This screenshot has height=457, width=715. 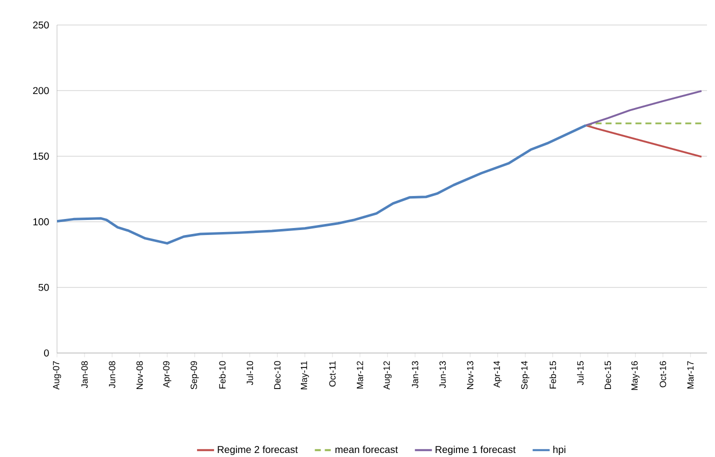 What do you see at coordinates (559, 451) in the screenshot?
I see `legend-label: hpi` at bounding box center [559, 451].